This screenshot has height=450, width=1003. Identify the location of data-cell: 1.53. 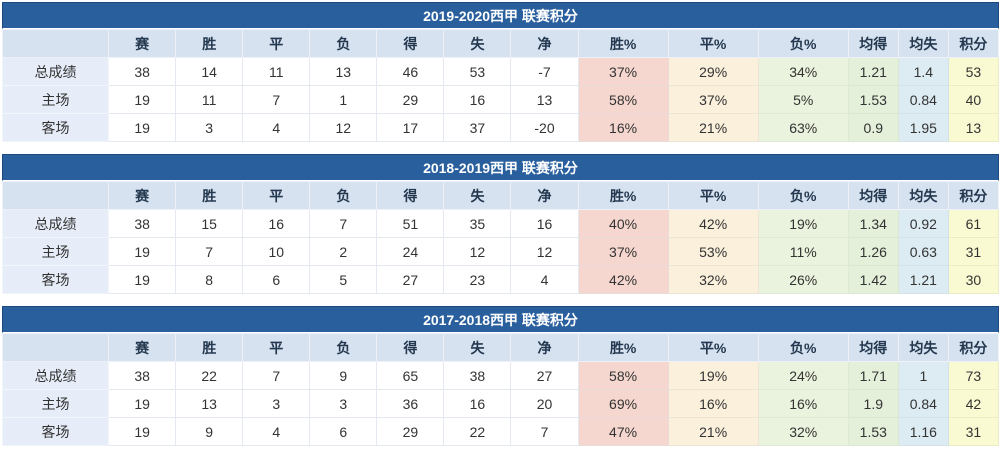
(873, 99).